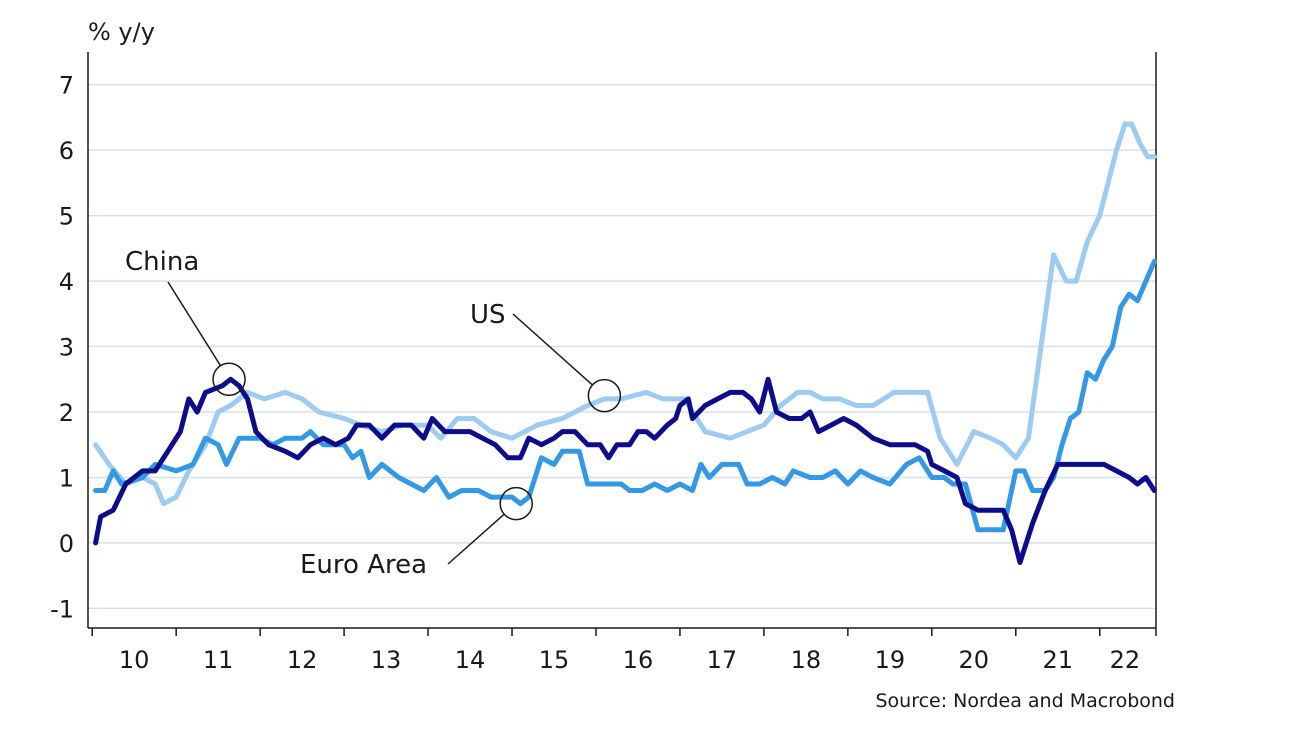  Describe the element at coordinates (218, 660) in the screenshot. I see `x-tick-label: 11` at that location.